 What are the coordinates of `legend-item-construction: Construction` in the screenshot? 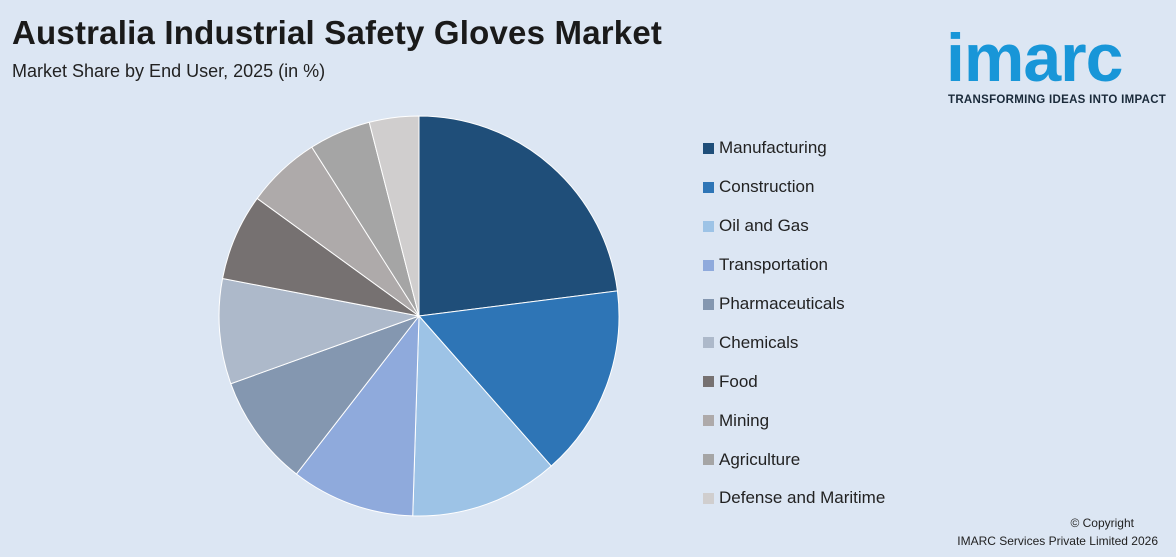 It's located at (794, 187).